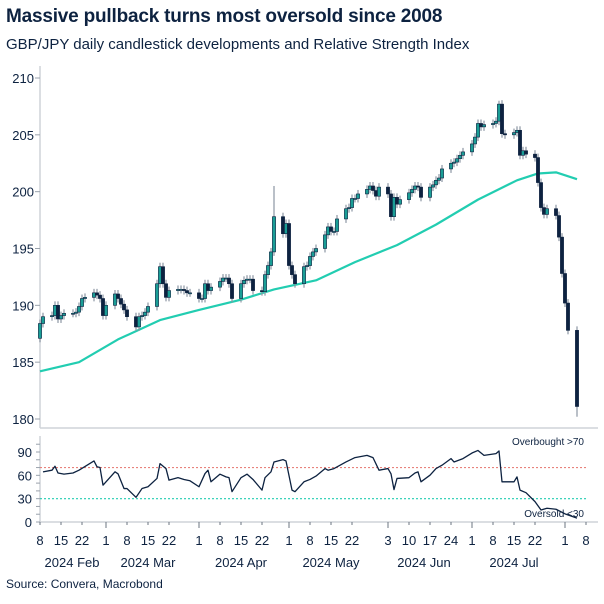  Describe the element at coordinates (430, 540) in the screenshot. I see `x-tick-label: 17` at that location.